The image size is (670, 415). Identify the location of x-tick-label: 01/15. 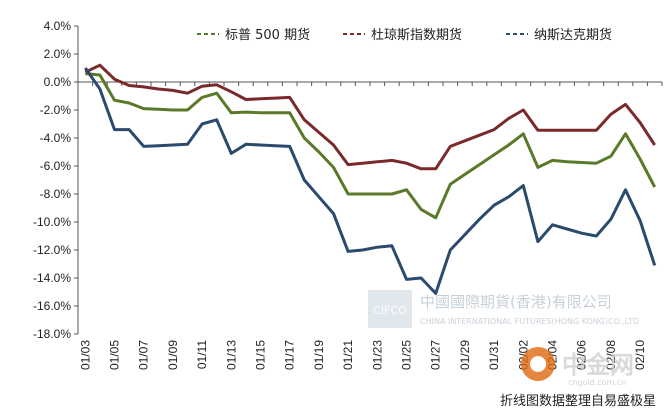
(261, 355).